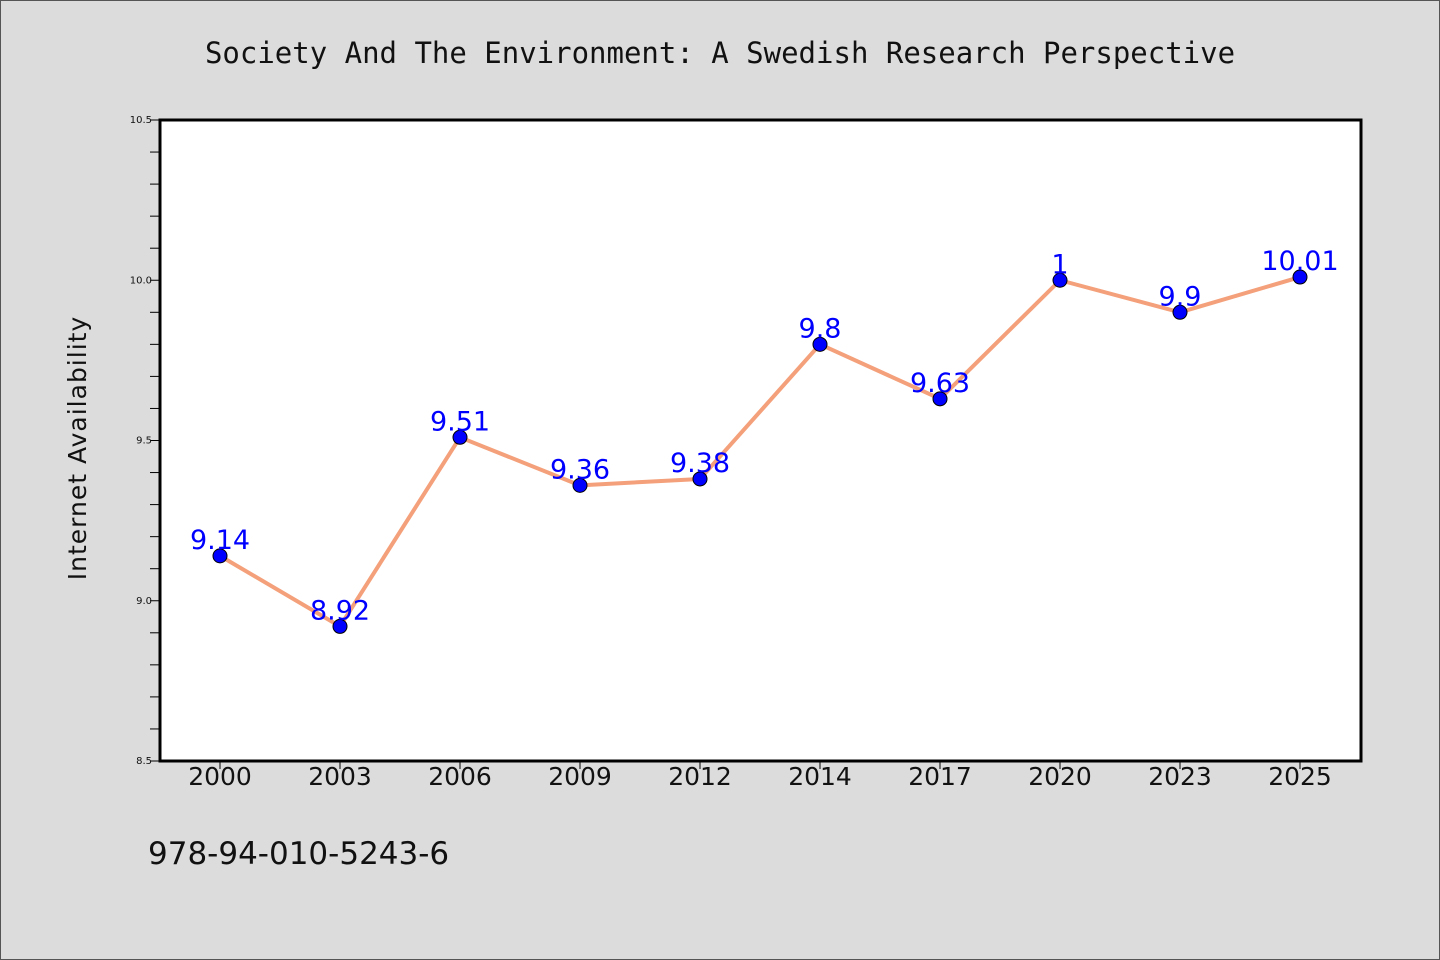 The width and height of the screenshot is (1440, 960). I want to click on data-label: 8.92, so click(340, 610).